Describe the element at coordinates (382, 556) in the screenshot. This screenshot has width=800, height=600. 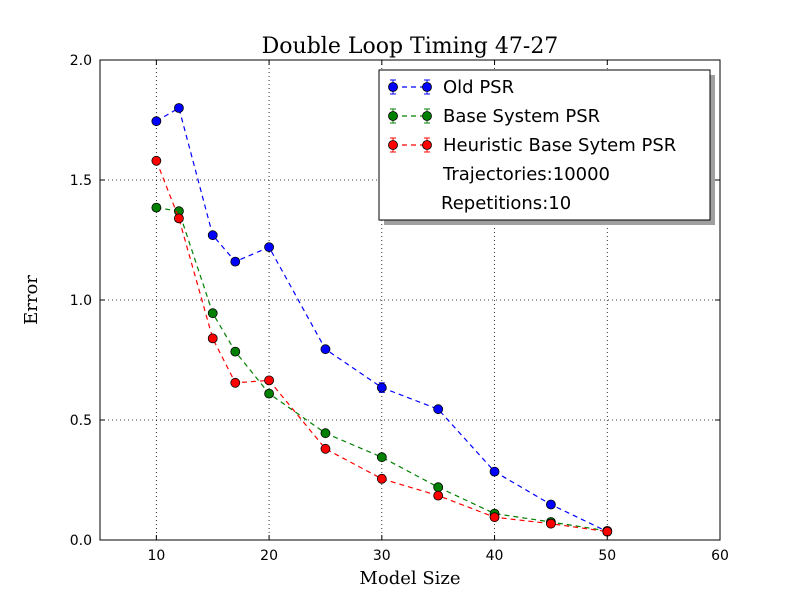
I see `x-tick-label: 30` at that location.